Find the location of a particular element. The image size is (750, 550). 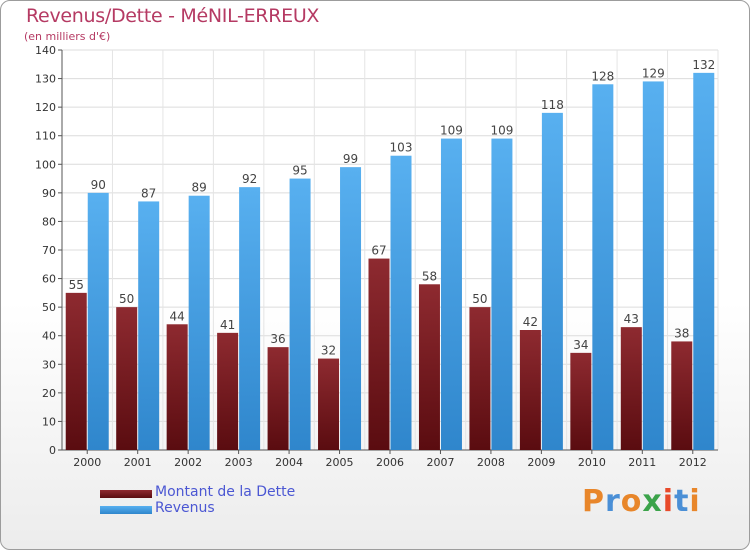

data-label: 38 is located at coordinates (681, 333).